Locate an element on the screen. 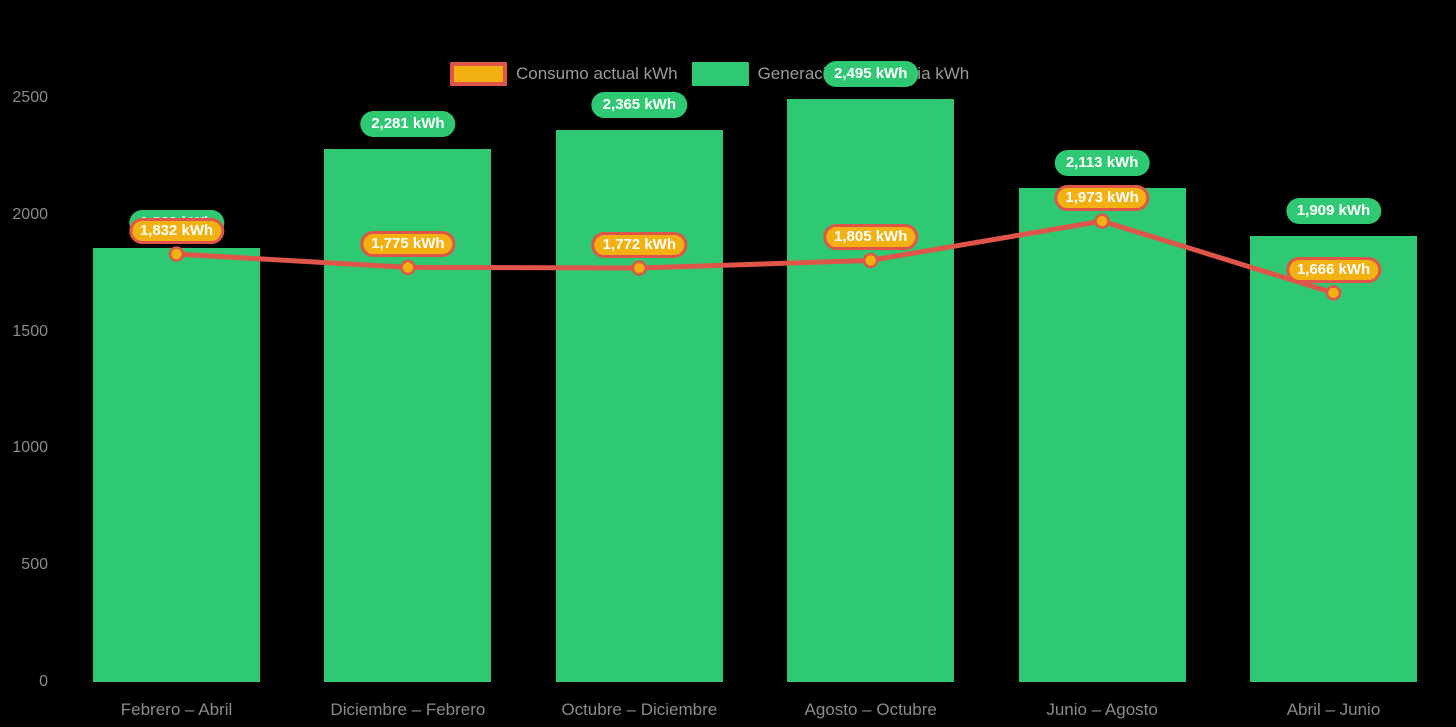 This screenshot has width=1456, height=727. generation-value-label: 2,281 kWh is located at coordinates (408, 124).